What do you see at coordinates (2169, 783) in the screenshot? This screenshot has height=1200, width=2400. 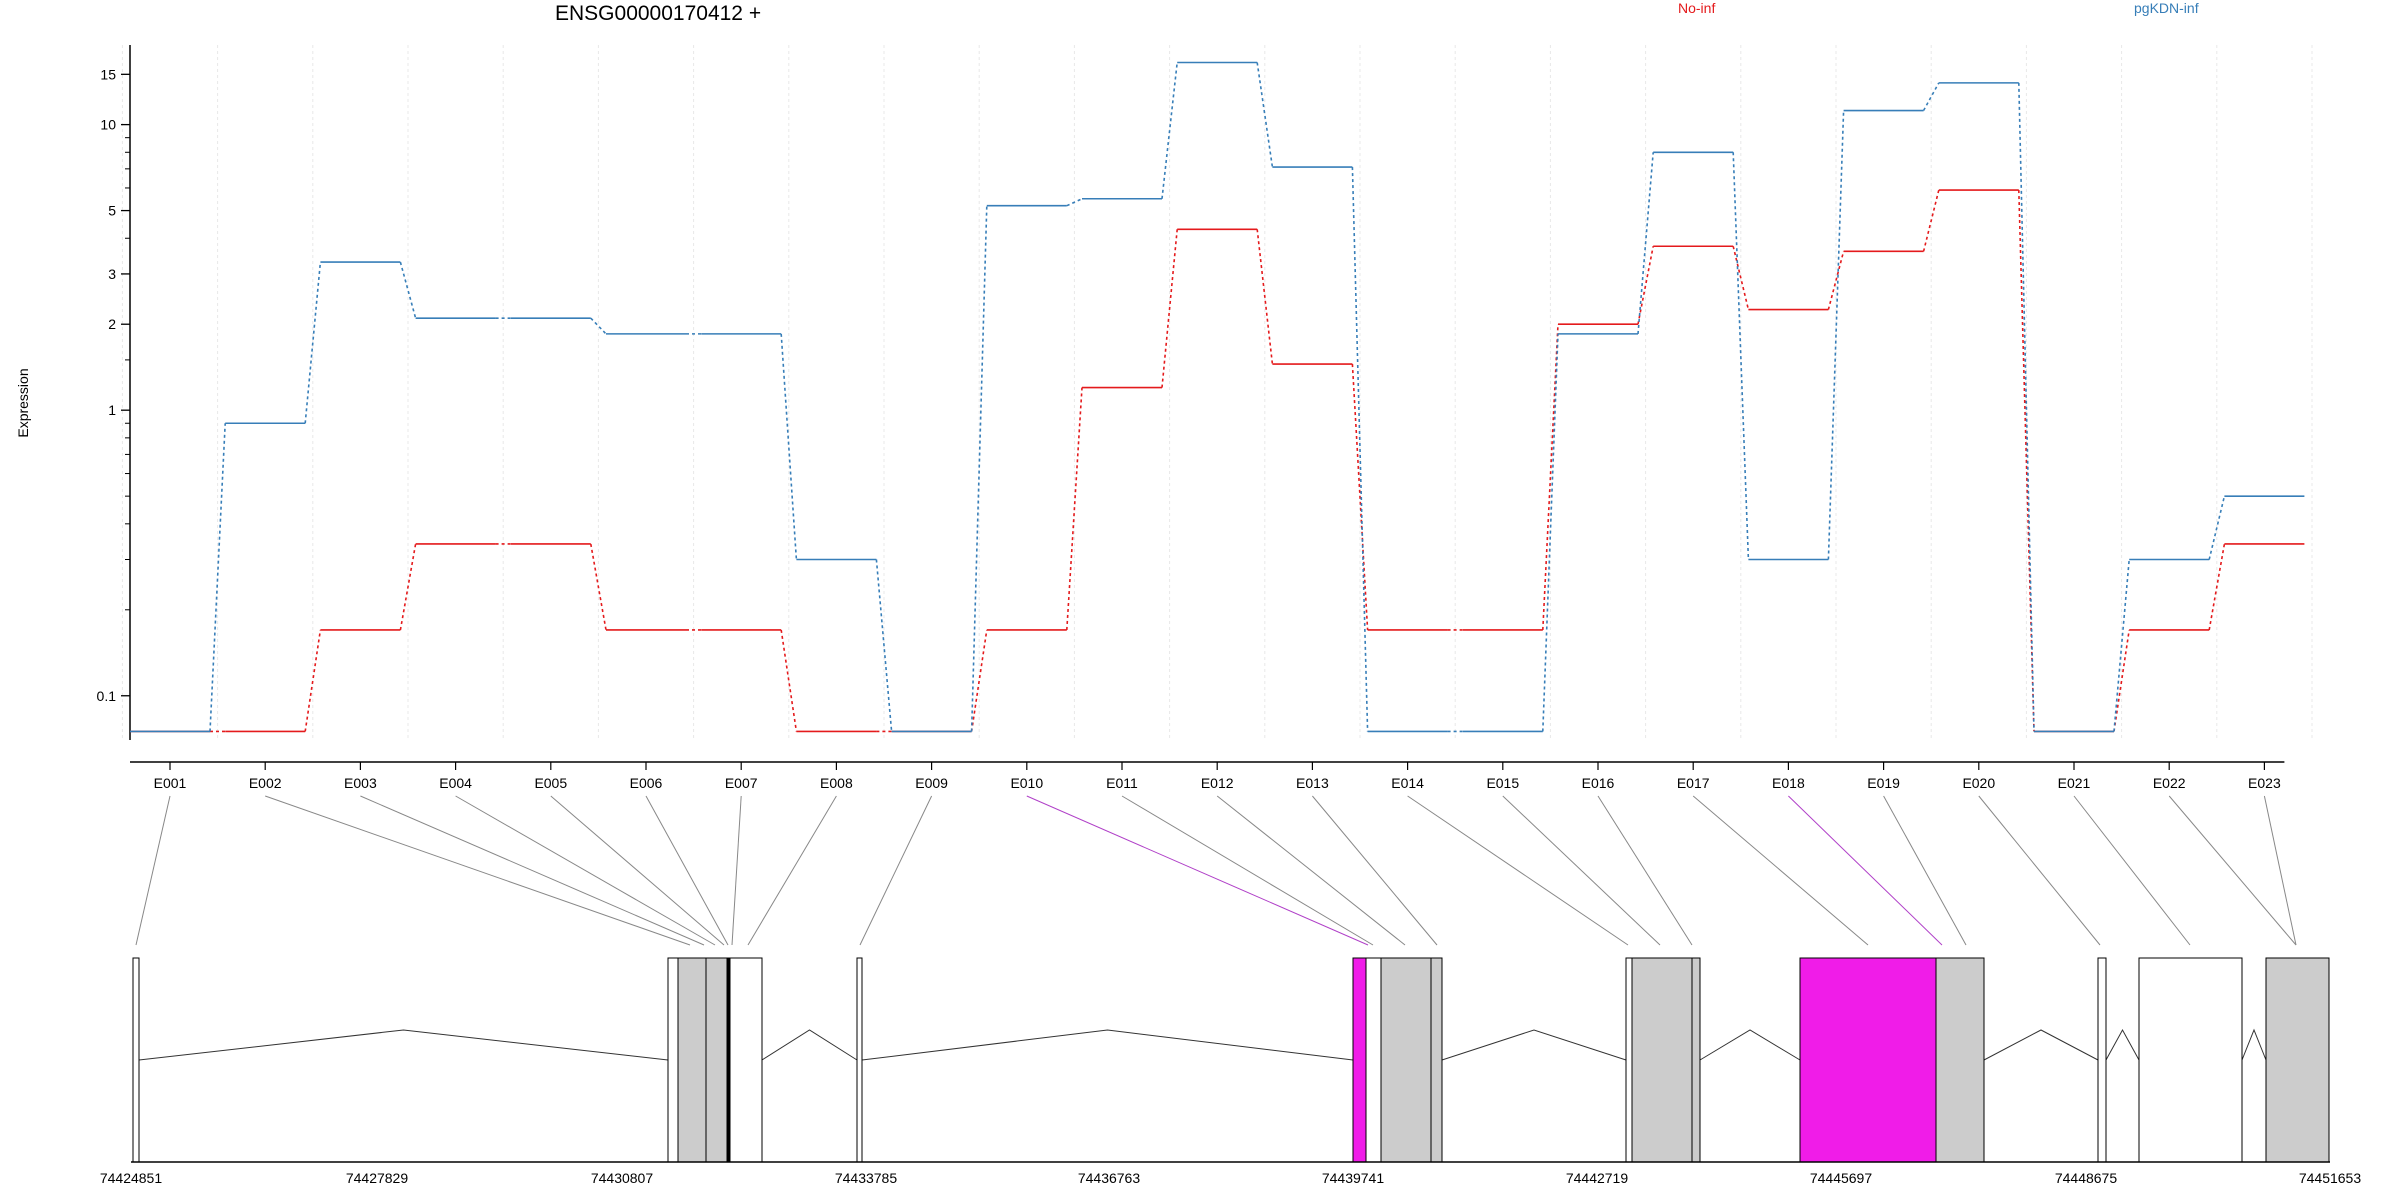 I see `x-tick-label: E022` at bounding box center [2169, 783].